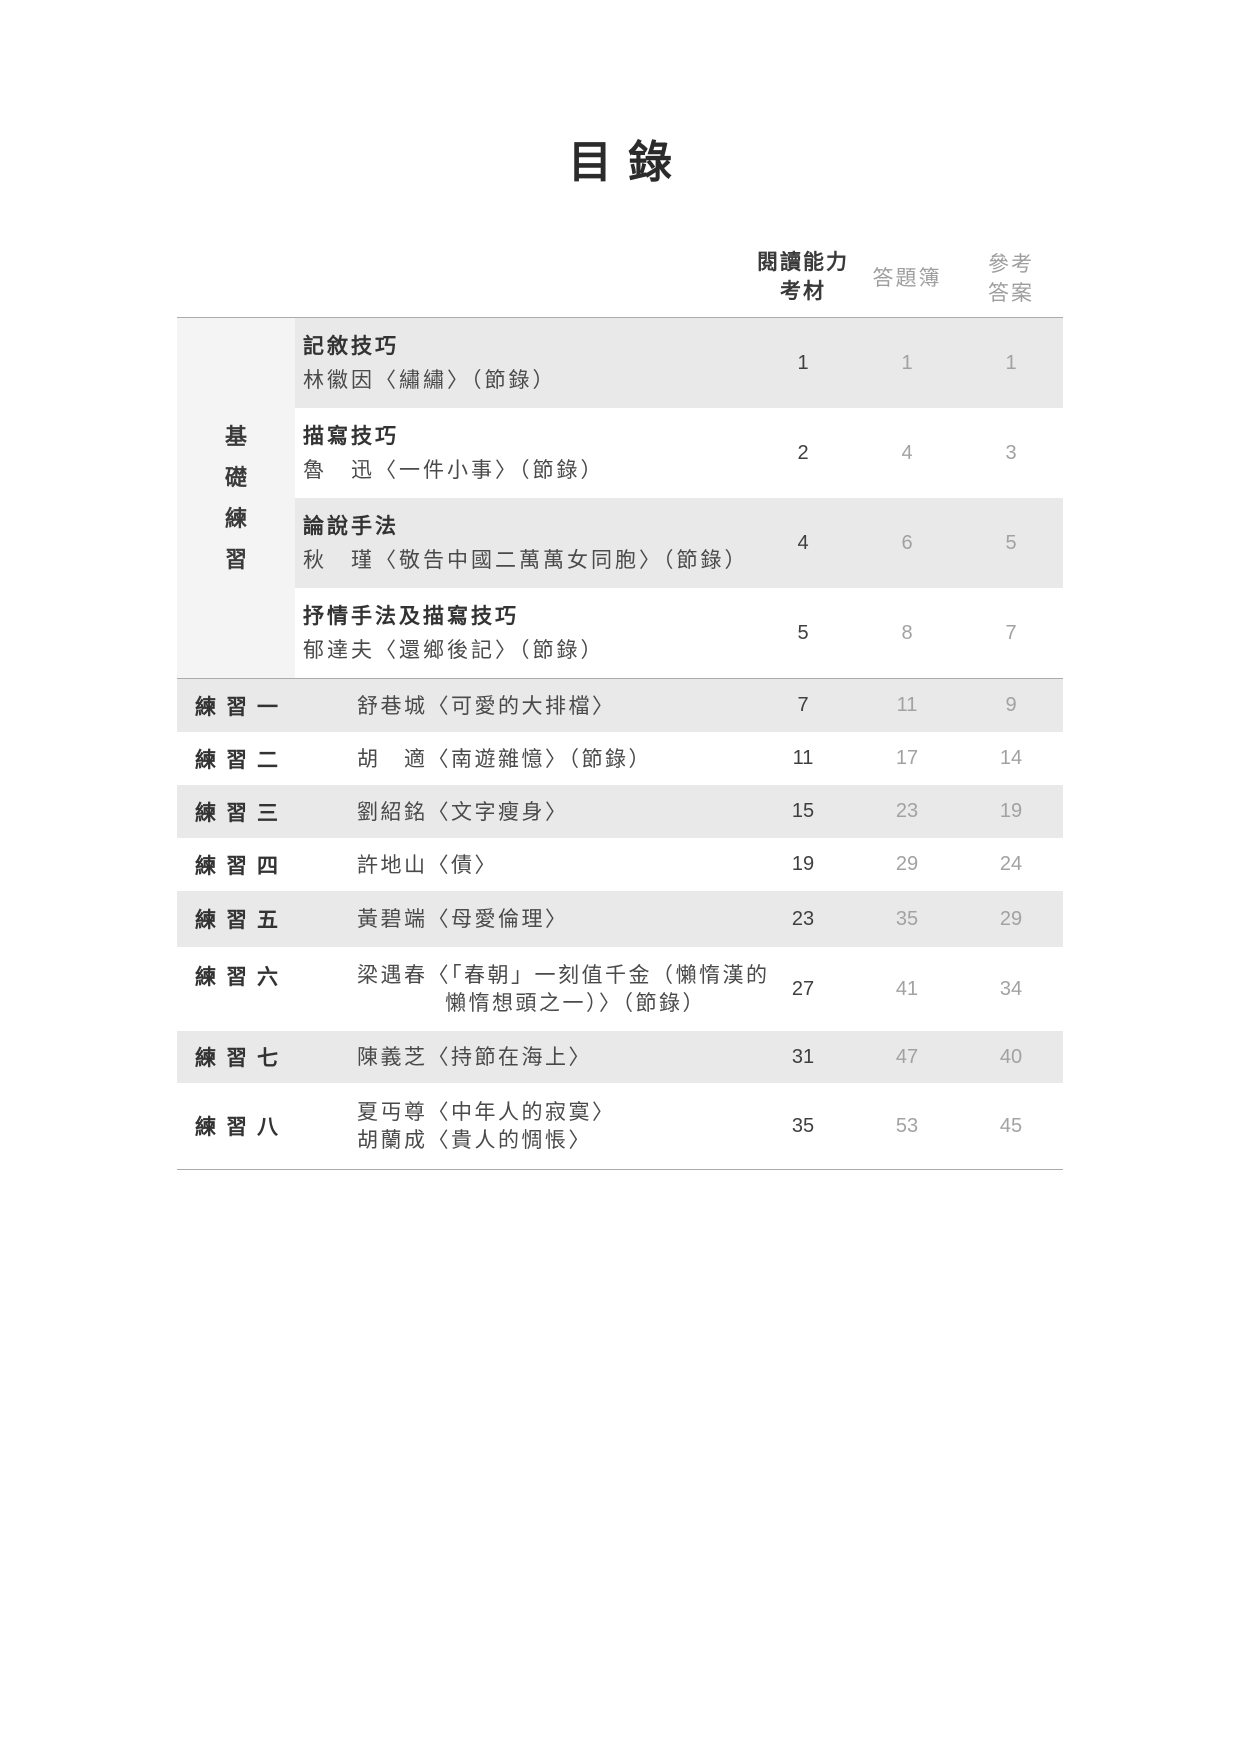 The height and width of the screenshot is (1754, 1240). Describe the element at coordinates (628, 162) in the screenshot. I see `page-title: 目錄` at that location.